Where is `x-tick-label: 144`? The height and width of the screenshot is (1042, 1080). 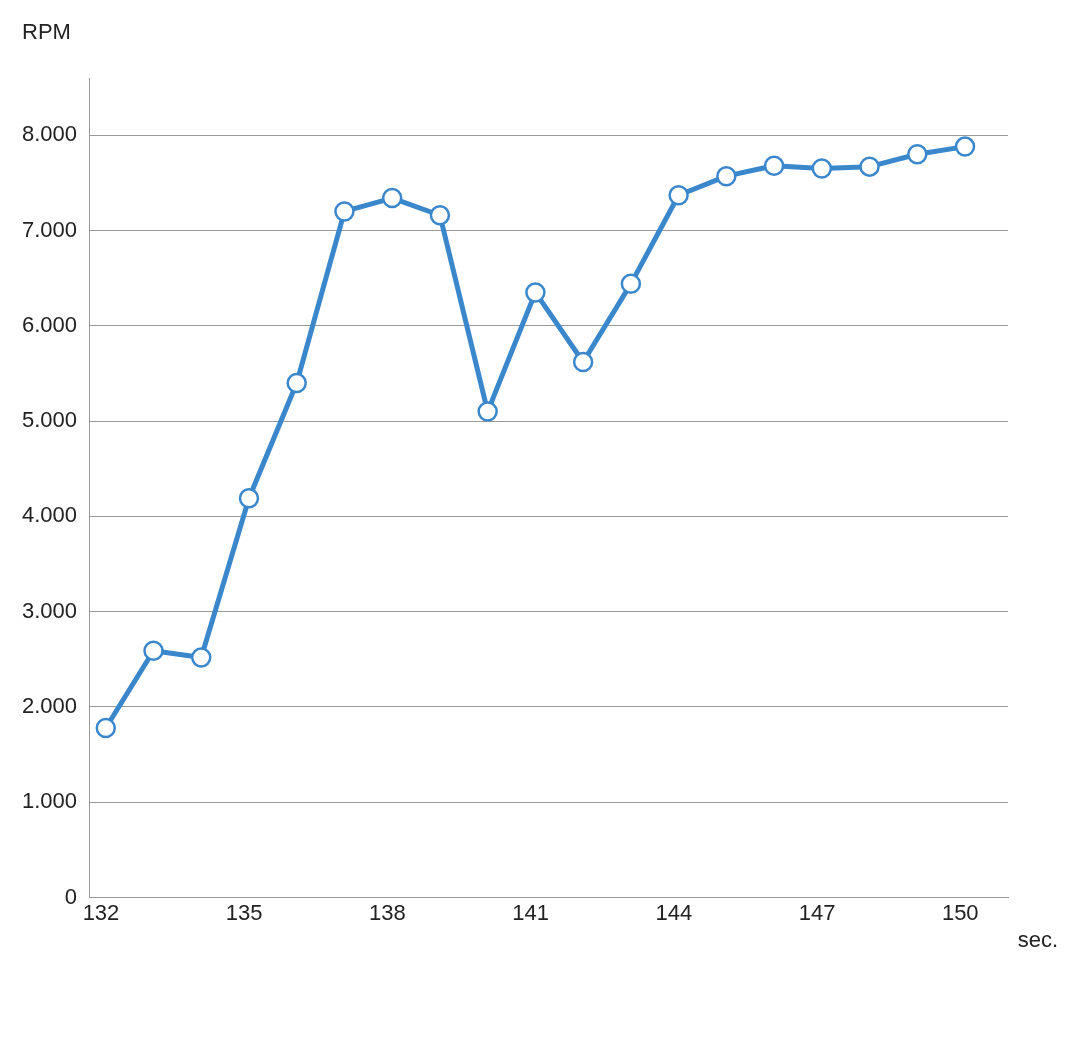
x-tick-label: 144 is located at coordinates (674, 912).